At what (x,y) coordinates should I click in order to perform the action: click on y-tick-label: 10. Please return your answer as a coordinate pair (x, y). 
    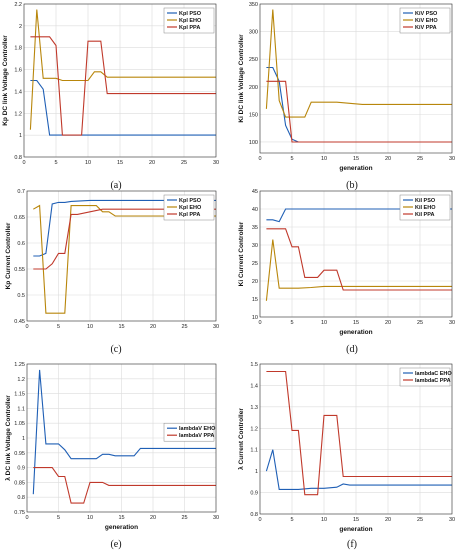
    Looking at the image, I should click on (255, 318).